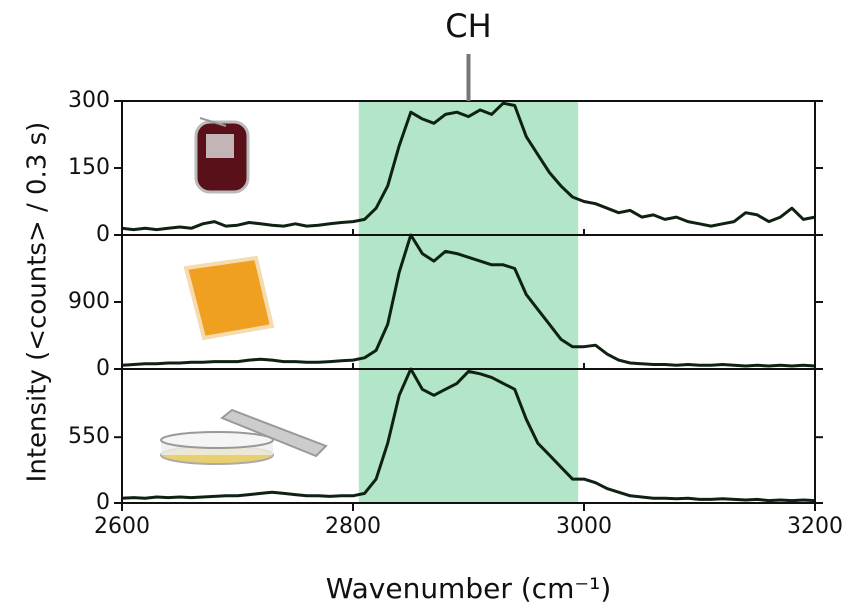 This screenshot has height=612, width=866. What do you see at coordinates (89, 436) in the screenshot?
I see `y-tick-label: 550` at bounding box center [89, 436].